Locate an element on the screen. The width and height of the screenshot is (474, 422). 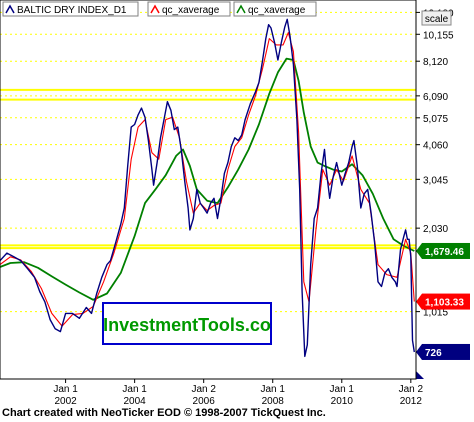
price-label-text: 726 is located at coordinates (433, 353).